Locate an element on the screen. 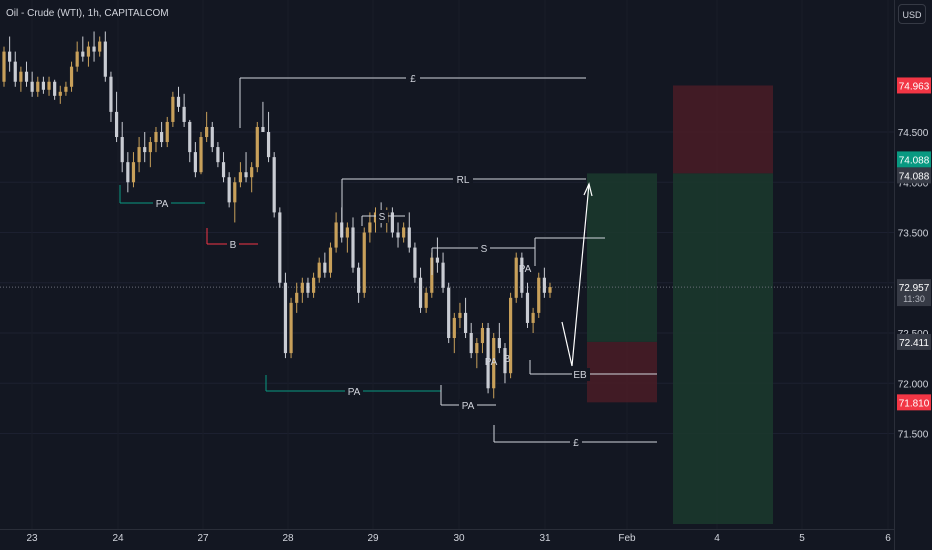 Image resolution: width=932 pixels, height=550 pixels. badge-stop-loss-bg is located at coordinates (914, 85).